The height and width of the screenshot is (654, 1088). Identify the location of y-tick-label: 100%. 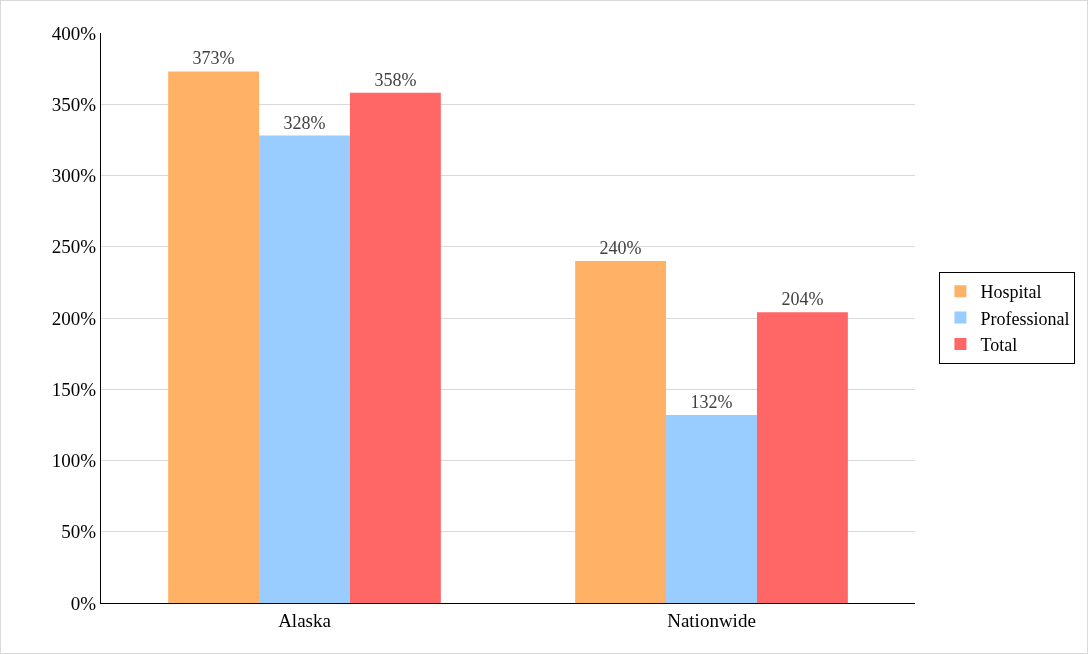
(74, 461).